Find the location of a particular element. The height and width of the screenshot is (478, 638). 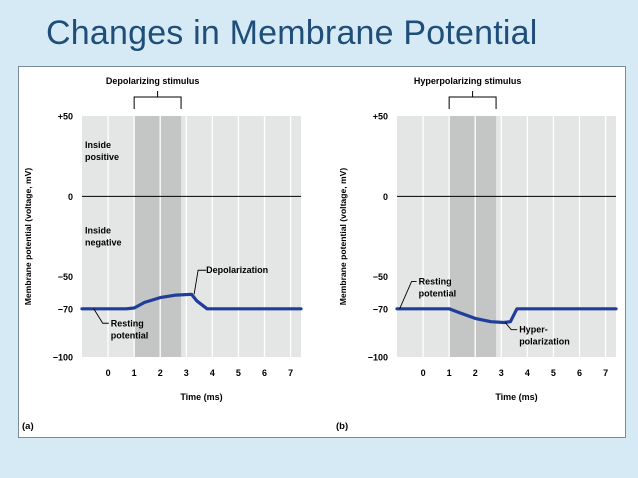

stimulus-label: Depolarizing stimulus is located at coordinates (153, 81).